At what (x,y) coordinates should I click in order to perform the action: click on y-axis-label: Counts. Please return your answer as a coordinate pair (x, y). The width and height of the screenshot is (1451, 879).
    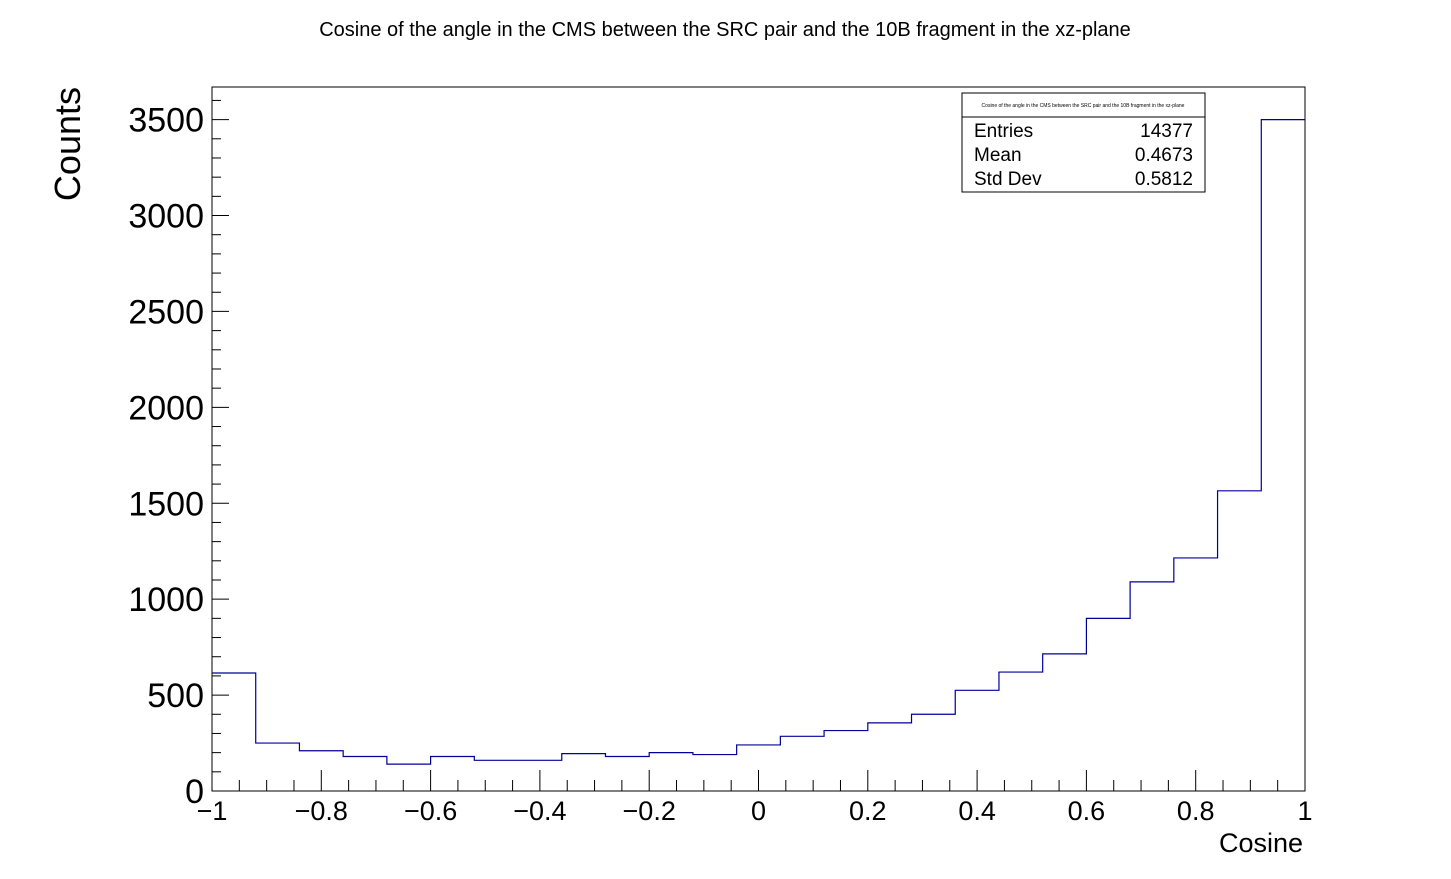
    Looking at the image, I should click on (67, 144).